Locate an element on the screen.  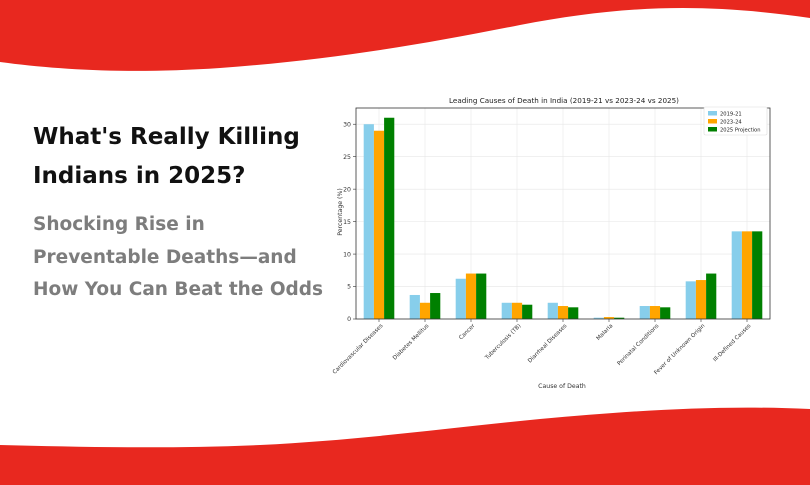
x-tick-label: Malaria is located at coordinates (605, 332).